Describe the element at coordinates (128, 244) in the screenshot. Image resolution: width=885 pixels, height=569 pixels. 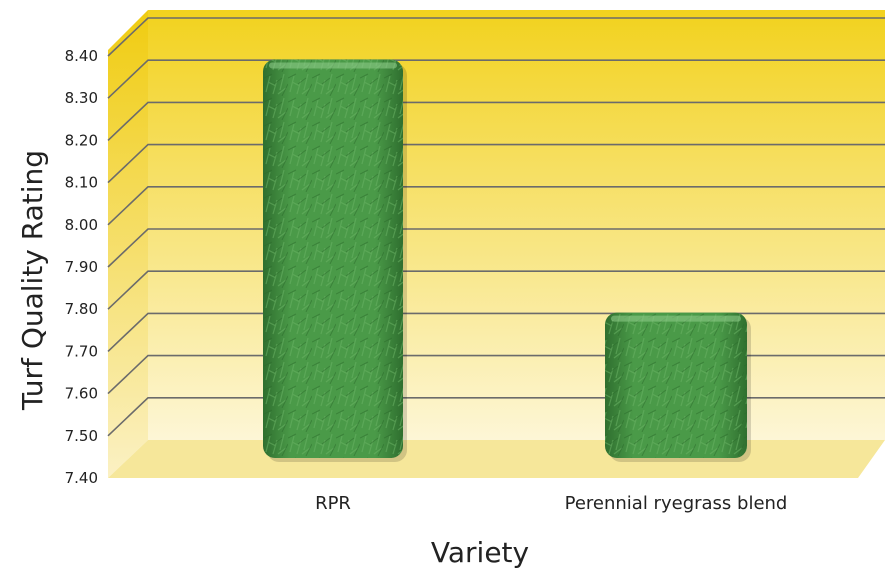
I see `chart-left-wall` at that location.